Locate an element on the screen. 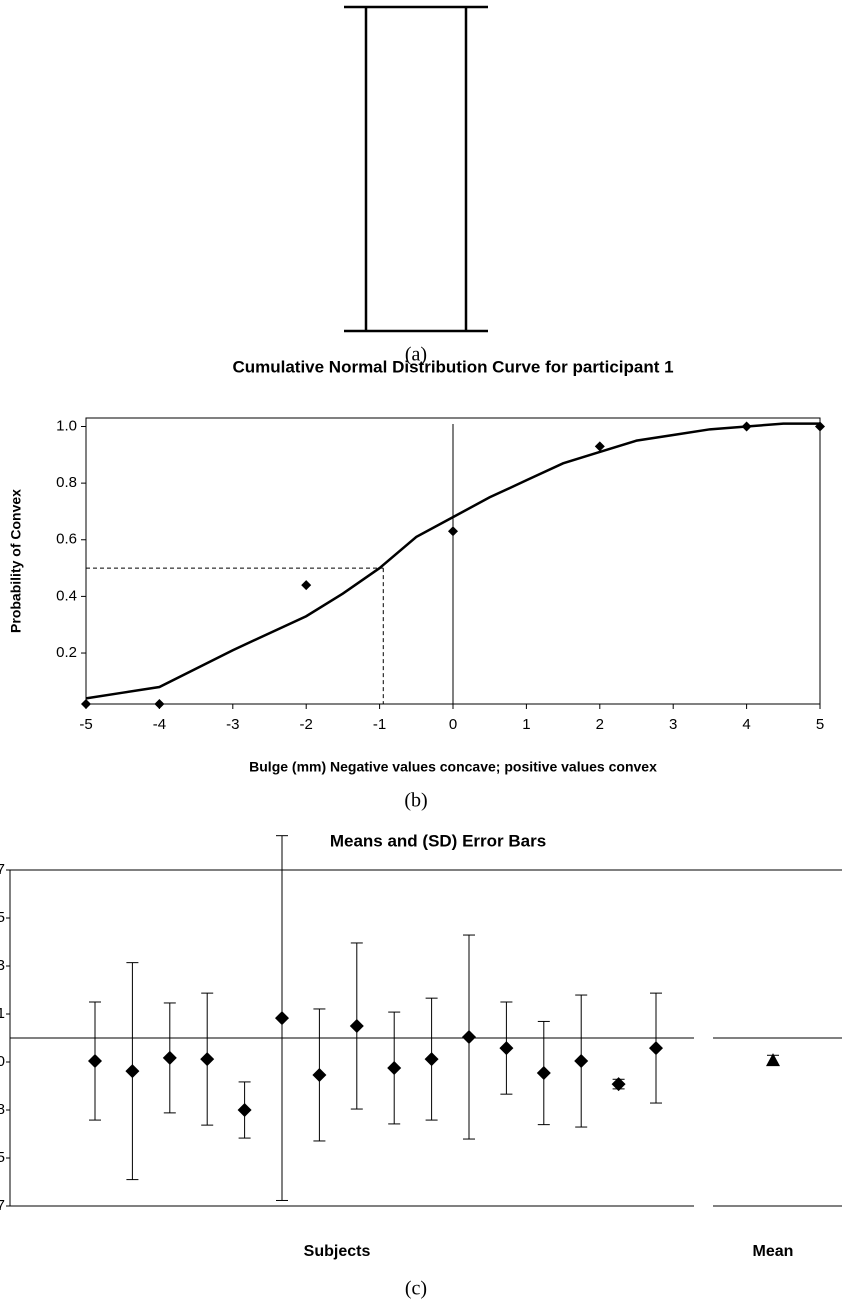 The height and width of the screenshot is (1306, 842). x-tick-label: 4 is located at coordinates (746, 724).